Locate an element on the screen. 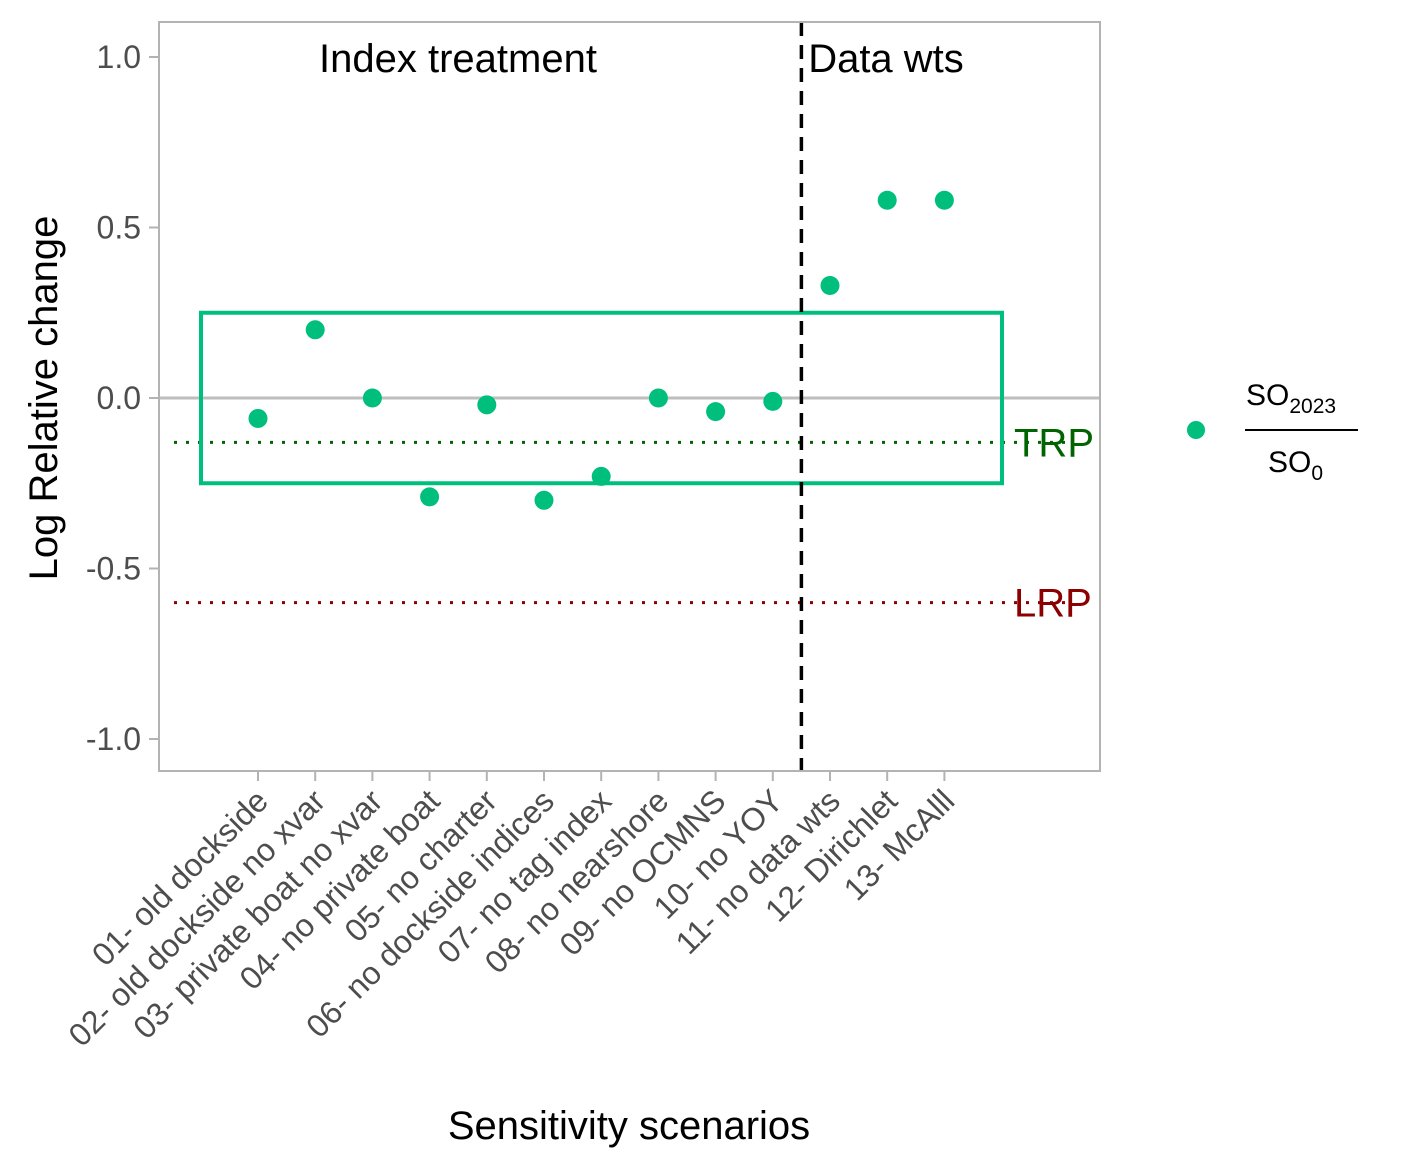 The image size is (1402, 1172). x-axis-title: Sensitivity scenarios is located at coordinates (629, 1126).